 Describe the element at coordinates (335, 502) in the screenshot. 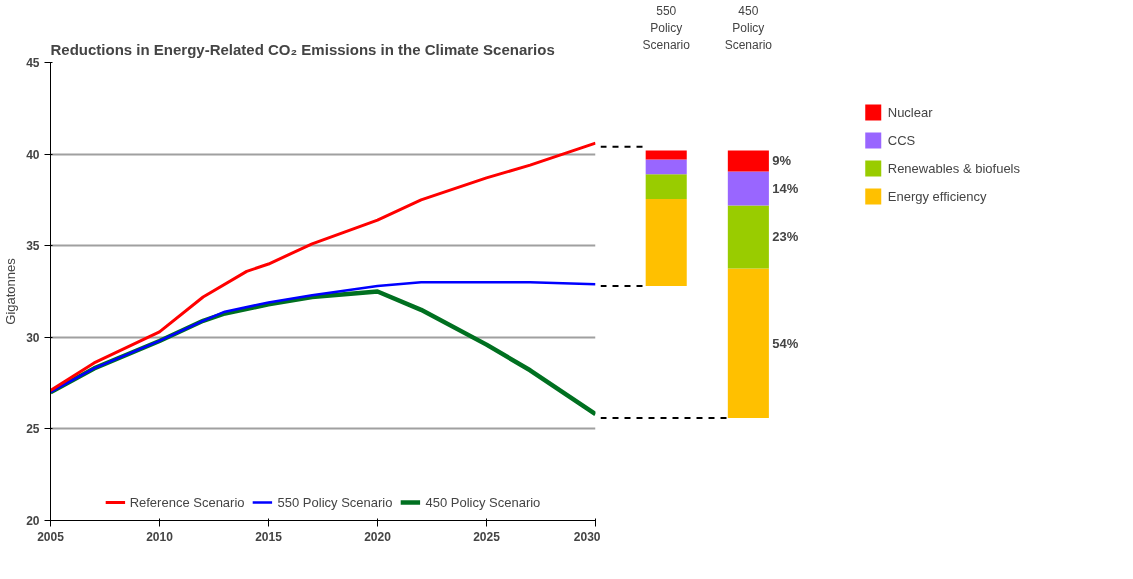

I see `legend-label: 550 Policy Scenario` at that location.